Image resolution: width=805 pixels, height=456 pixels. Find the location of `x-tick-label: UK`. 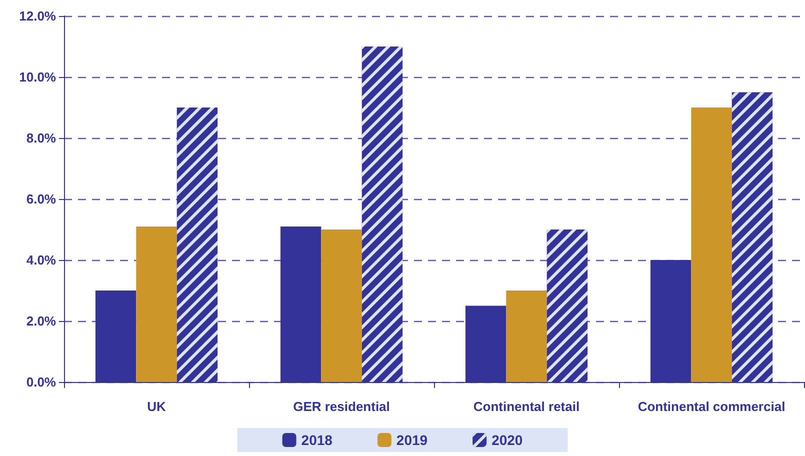

x-tick-label: UK is located at coordinates (156, 406).